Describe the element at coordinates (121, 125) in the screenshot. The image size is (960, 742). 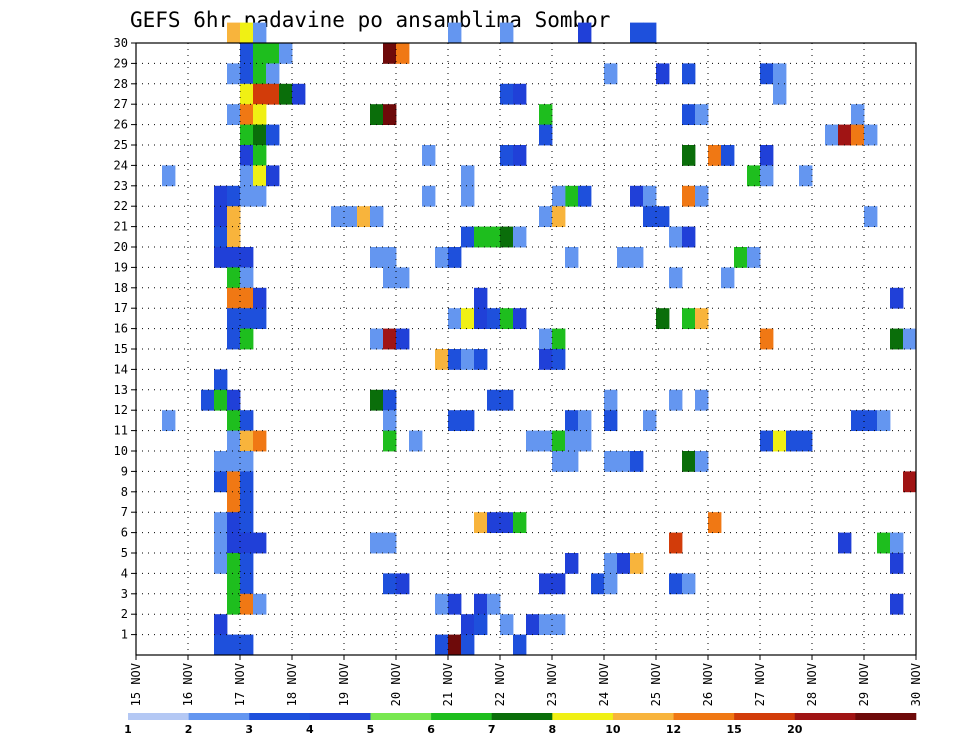
I see `y-tick-label: 26` at that location.